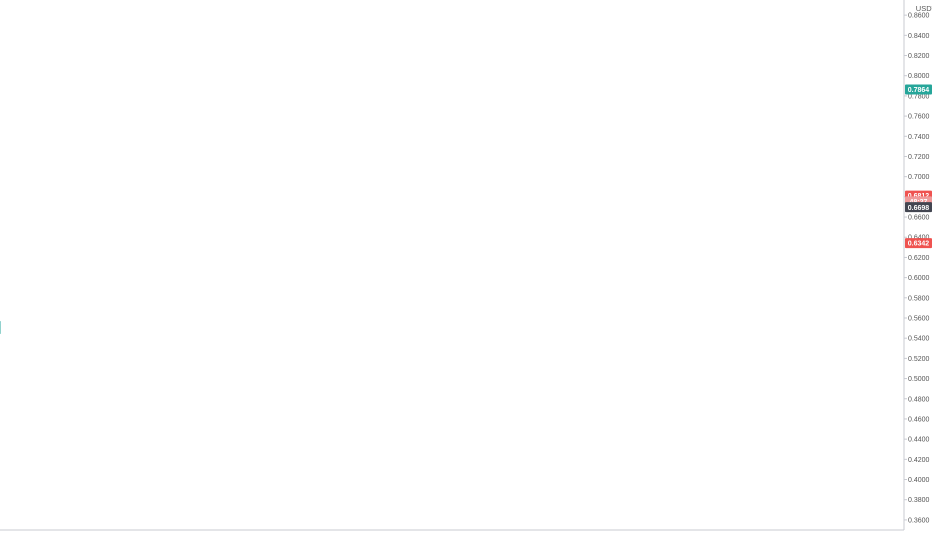  What do you see at coordinates (919, 480) in the screenshot?
I see `y-tick-label: 0.4000` at bounding box center [919, 480].